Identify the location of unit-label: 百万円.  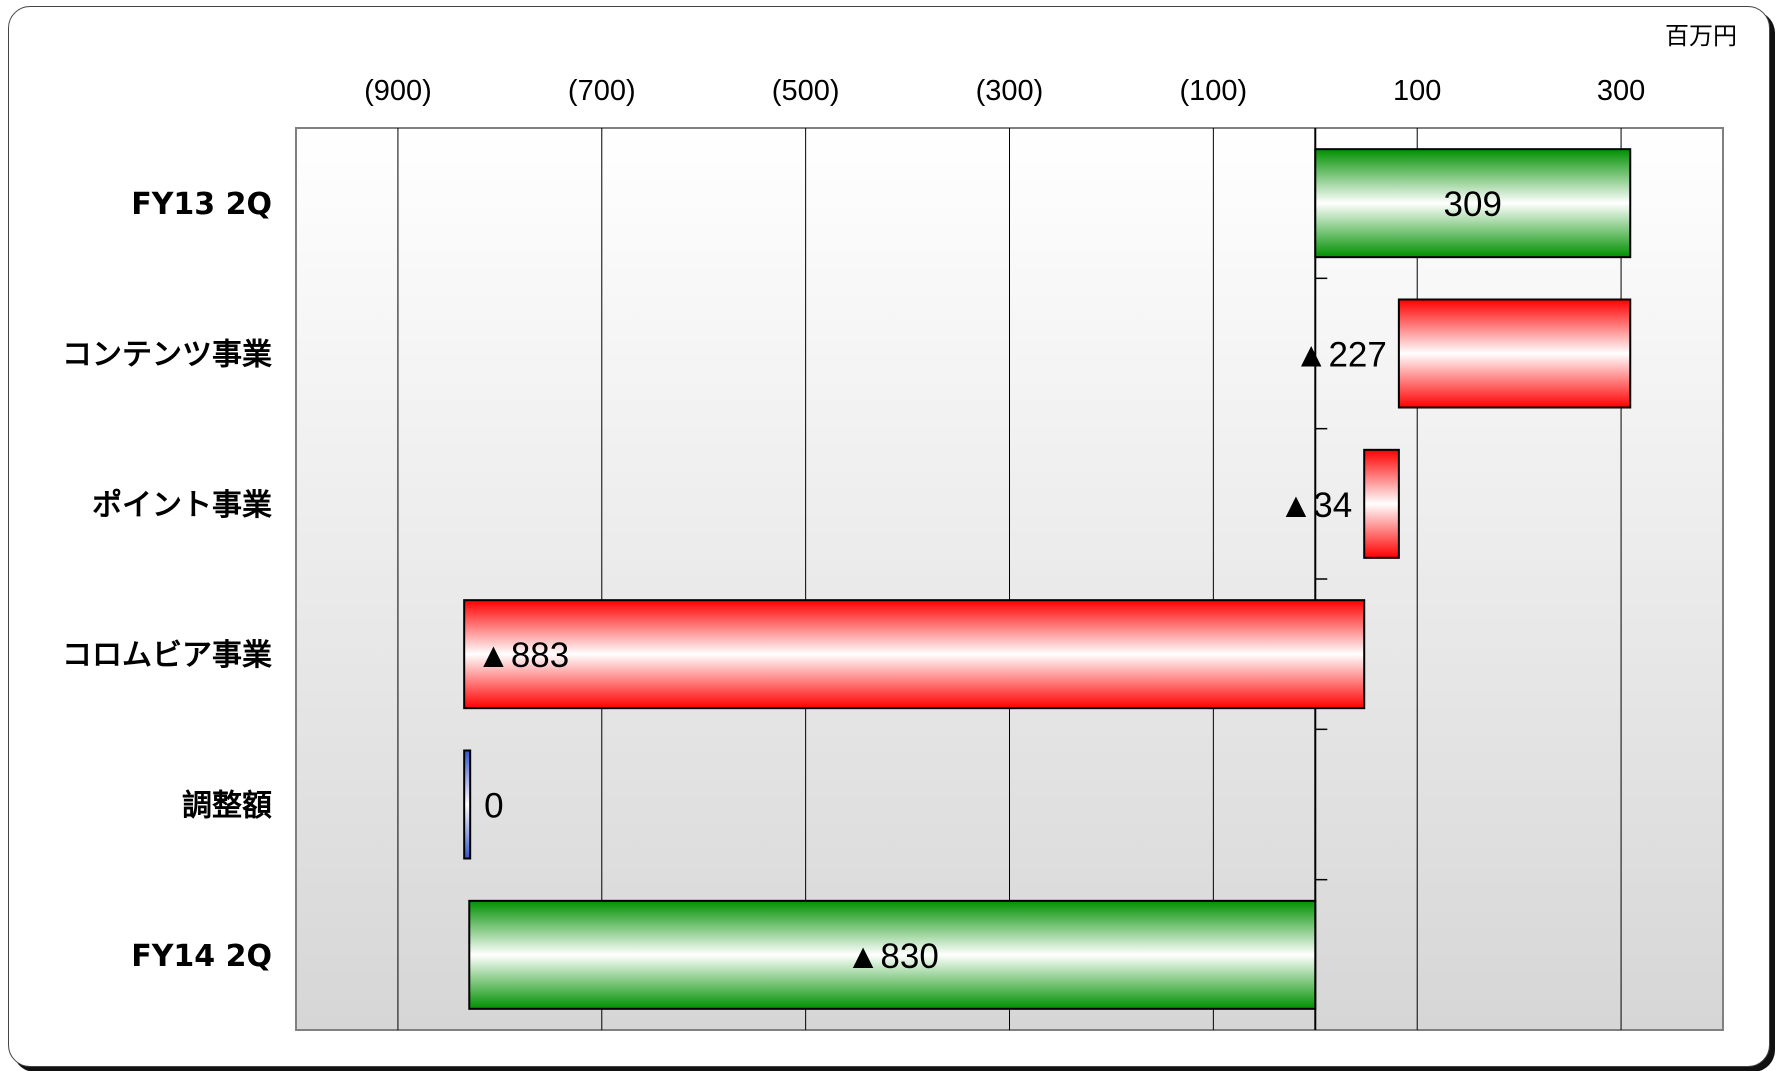
(1701, 36).